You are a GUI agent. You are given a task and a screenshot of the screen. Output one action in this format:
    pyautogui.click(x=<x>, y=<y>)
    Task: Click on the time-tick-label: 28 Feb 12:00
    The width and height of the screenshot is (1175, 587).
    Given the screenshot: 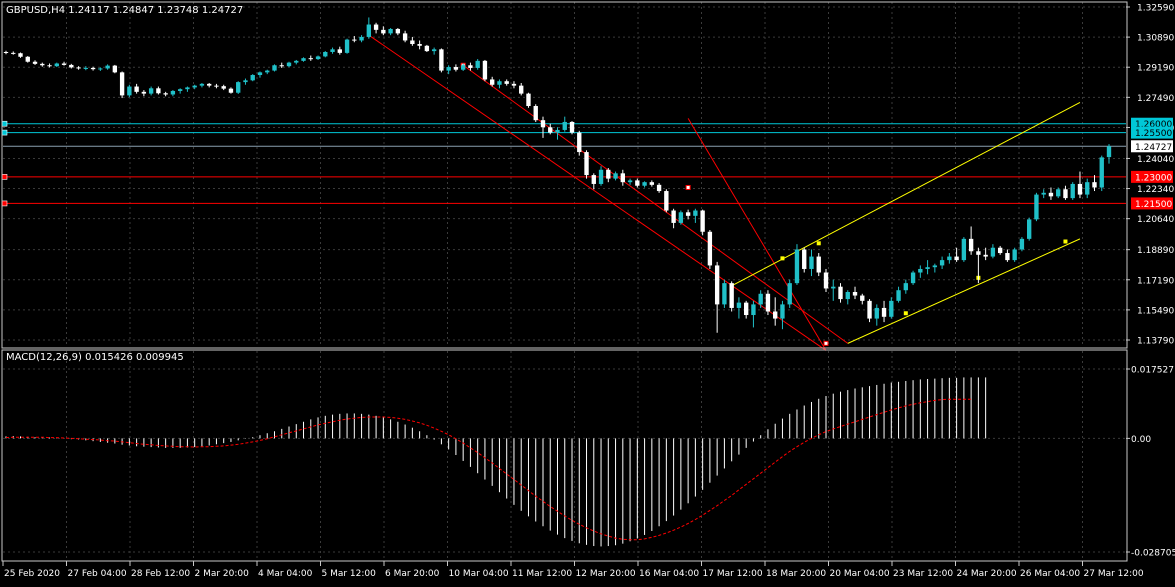 What is the action you would take?
    pyautogui.click(x=160, y=574)
    